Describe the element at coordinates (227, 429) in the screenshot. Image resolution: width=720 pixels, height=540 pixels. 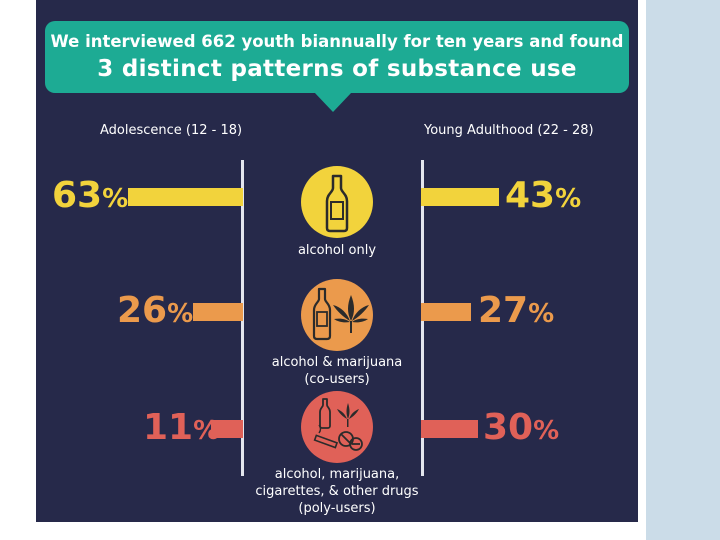
I see `adolescence-polyuser-bar` at that location.